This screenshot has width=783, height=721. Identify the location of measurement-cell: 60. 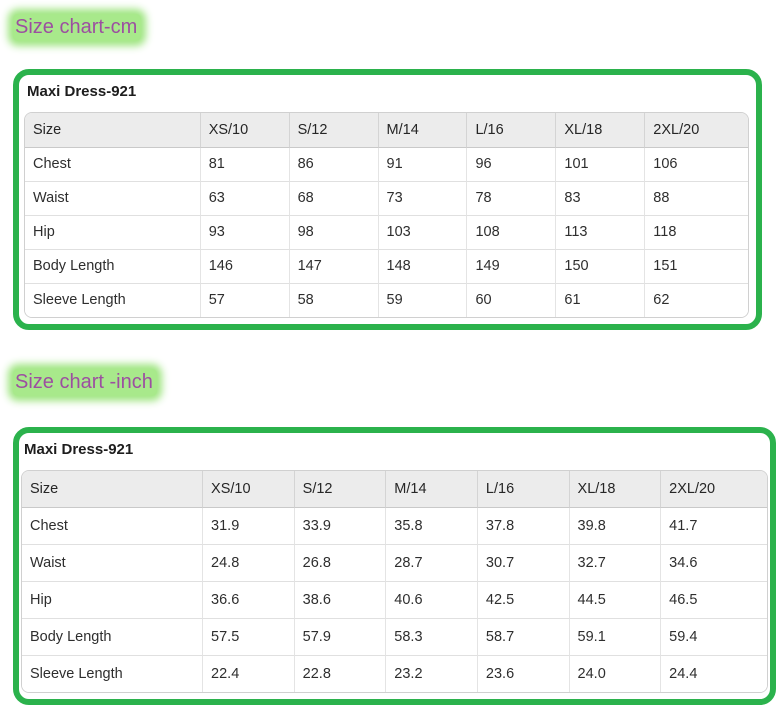
(512, 300).